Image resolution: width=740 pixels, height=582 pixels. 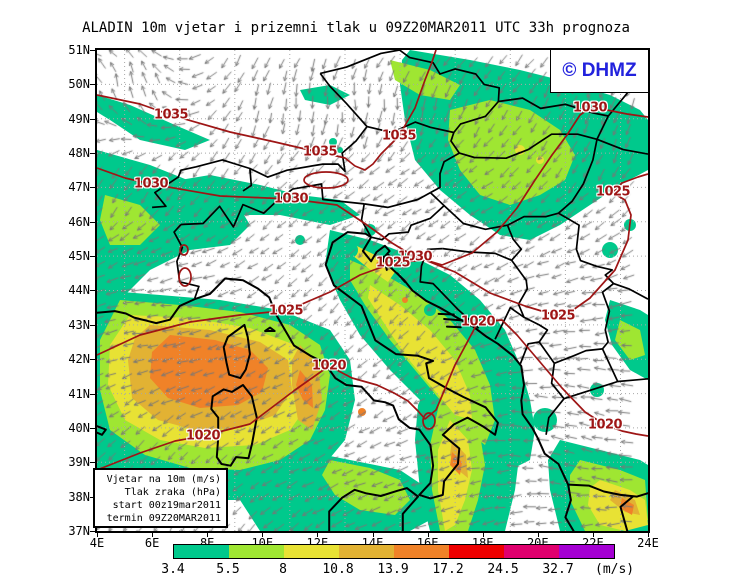 What do you see at coordinates (448, 569) in the screenshot?
I see `colorbar-tick-label: 17.2` at bounding box center [448, 569].